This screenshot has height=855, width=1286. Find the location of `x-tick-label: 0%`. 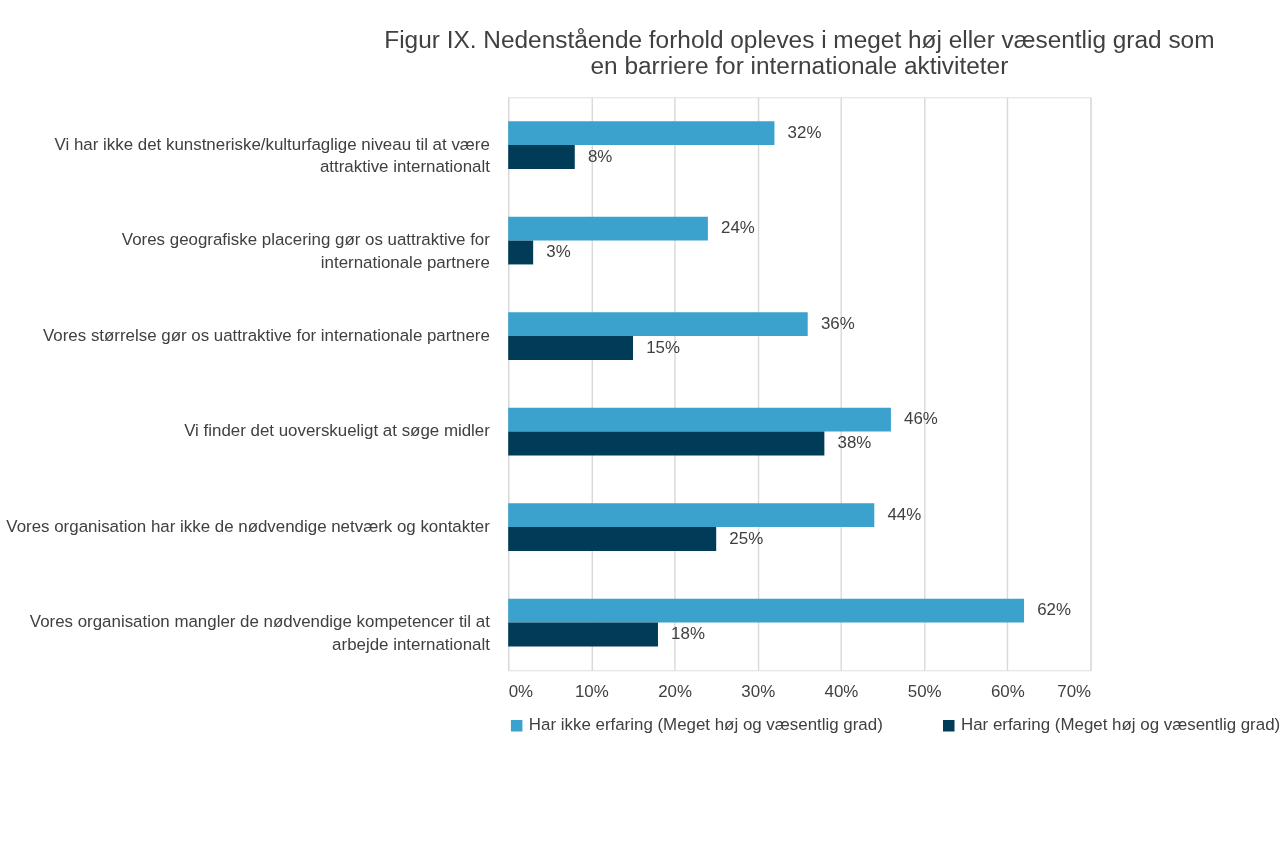

x-tick-label: 0% is located at coordinates (521, 692).